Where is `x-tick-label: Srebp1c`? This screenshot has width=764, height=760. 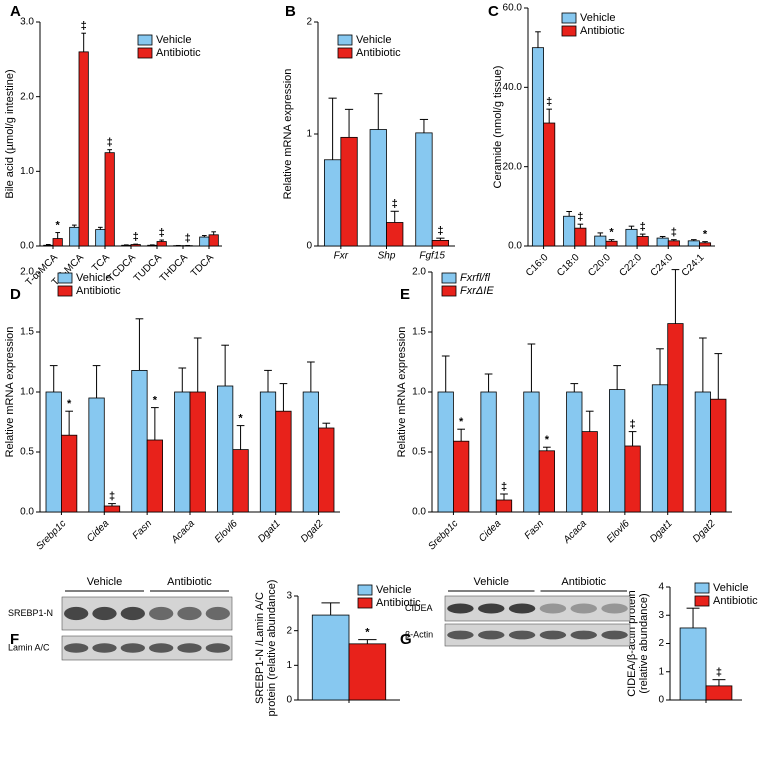
x-tick-label: Srebp1c is located at coordinates (51, 535).